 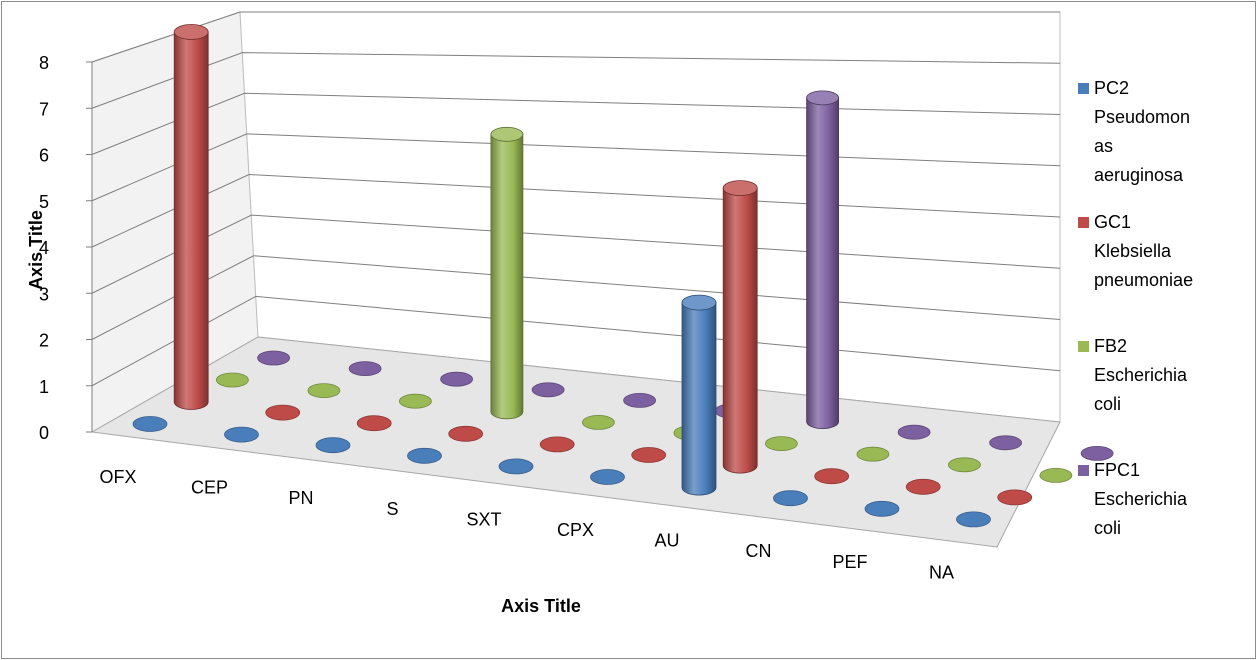 I want to click on legend-label-pc2: PC2 Pseudomon as aeruginosa, so click(x=1142, y=131).